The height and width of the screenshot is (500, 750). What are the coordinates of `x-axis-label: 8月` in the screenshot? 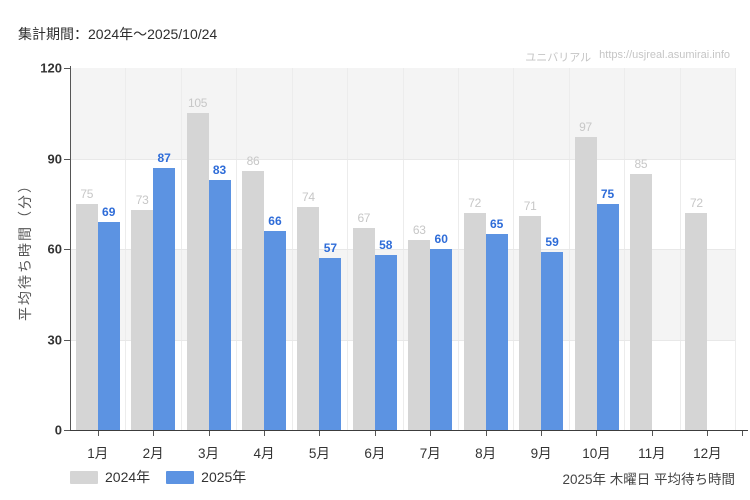 It's located at (486, 453).